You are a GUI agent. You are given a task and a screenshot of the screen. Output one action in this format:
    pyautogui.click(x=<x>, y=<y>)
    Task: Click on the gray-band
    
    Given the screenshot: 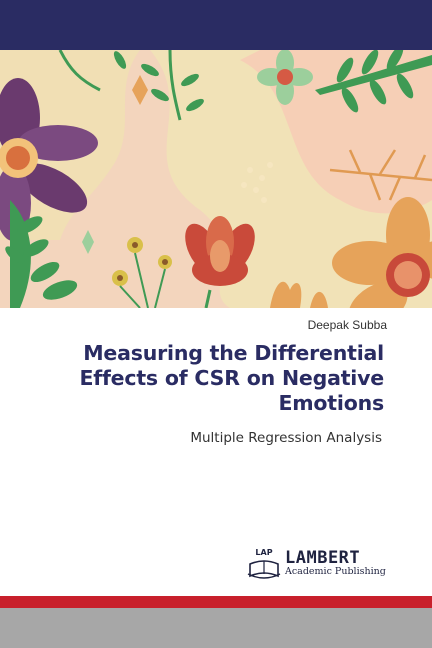 What is the action you would take?
    pyautogui.click(x=216, y=628)
    